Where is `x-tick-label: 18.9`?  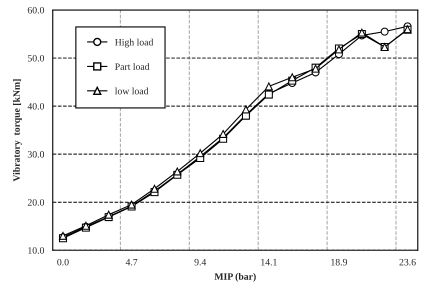 x-tick-label: 18.9 is located at coordinates (339, 262).